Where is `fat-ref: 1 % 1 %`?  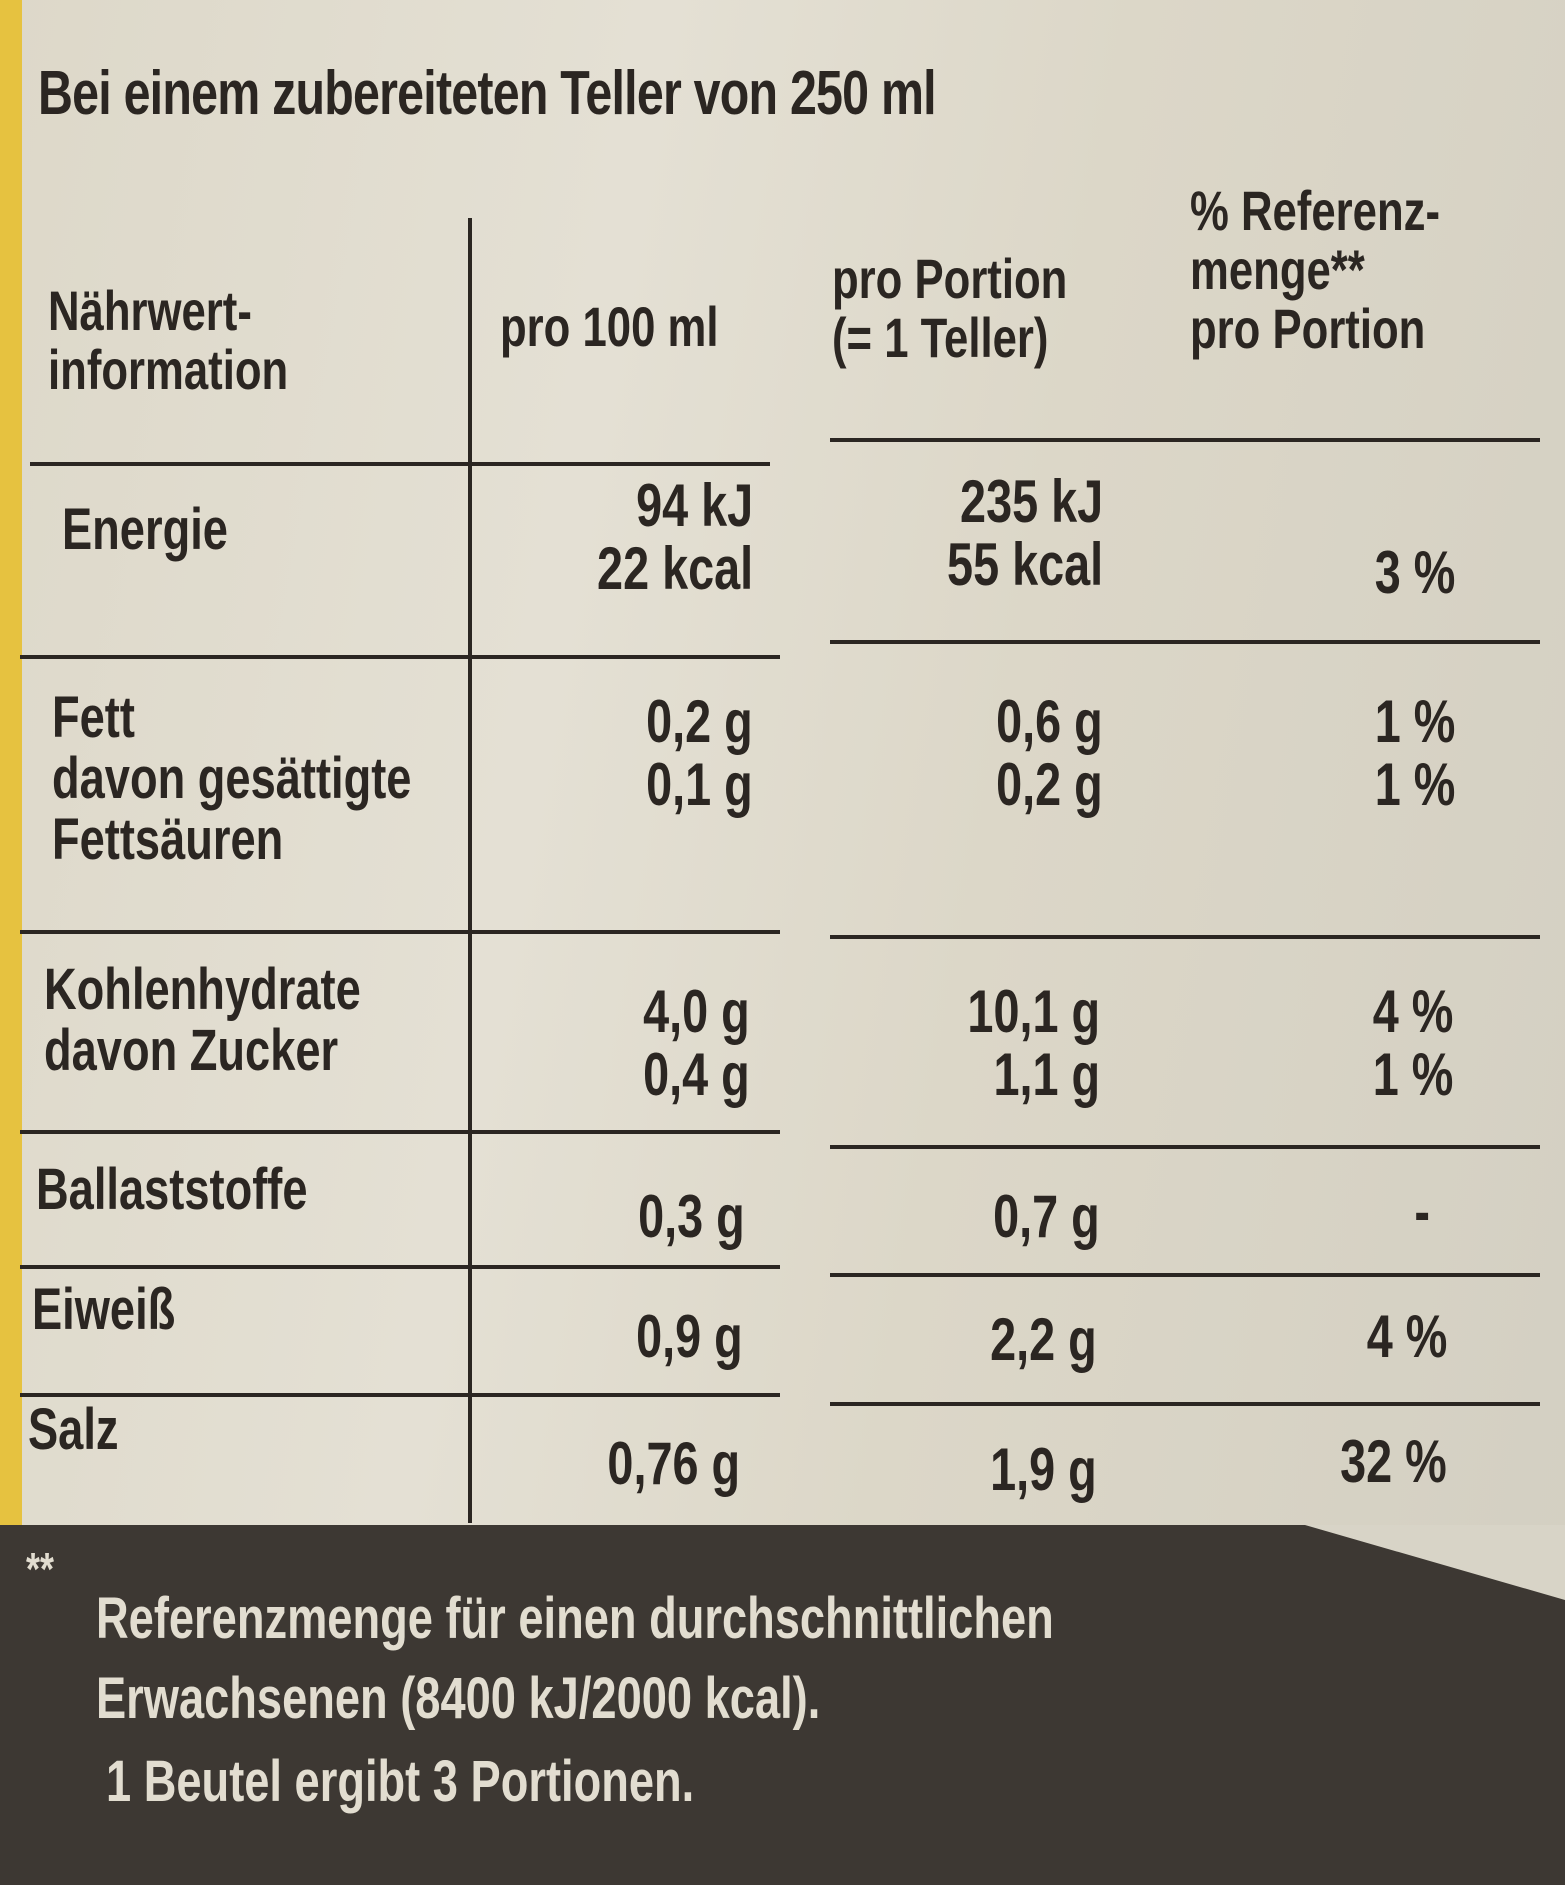 fat-ref: 1 % 1 % is located at coordinates (1414, 753).